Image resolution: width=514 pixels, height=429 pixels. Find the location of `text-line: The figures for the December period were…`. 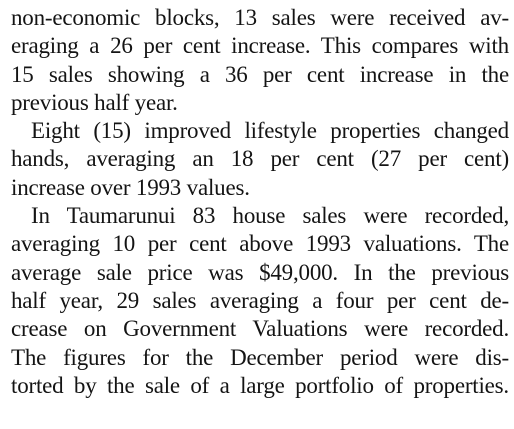

text-line: The figures for the December period were… is located at coordinates (260, 357).